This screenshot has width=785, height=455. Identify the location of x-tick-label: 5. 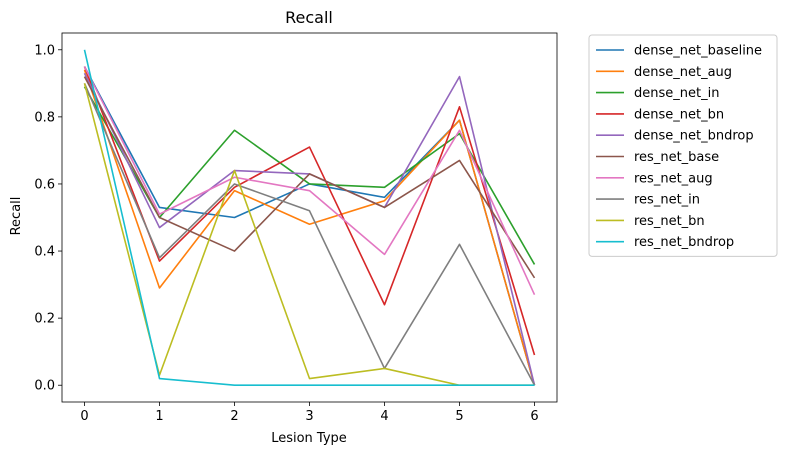
(459, 416).